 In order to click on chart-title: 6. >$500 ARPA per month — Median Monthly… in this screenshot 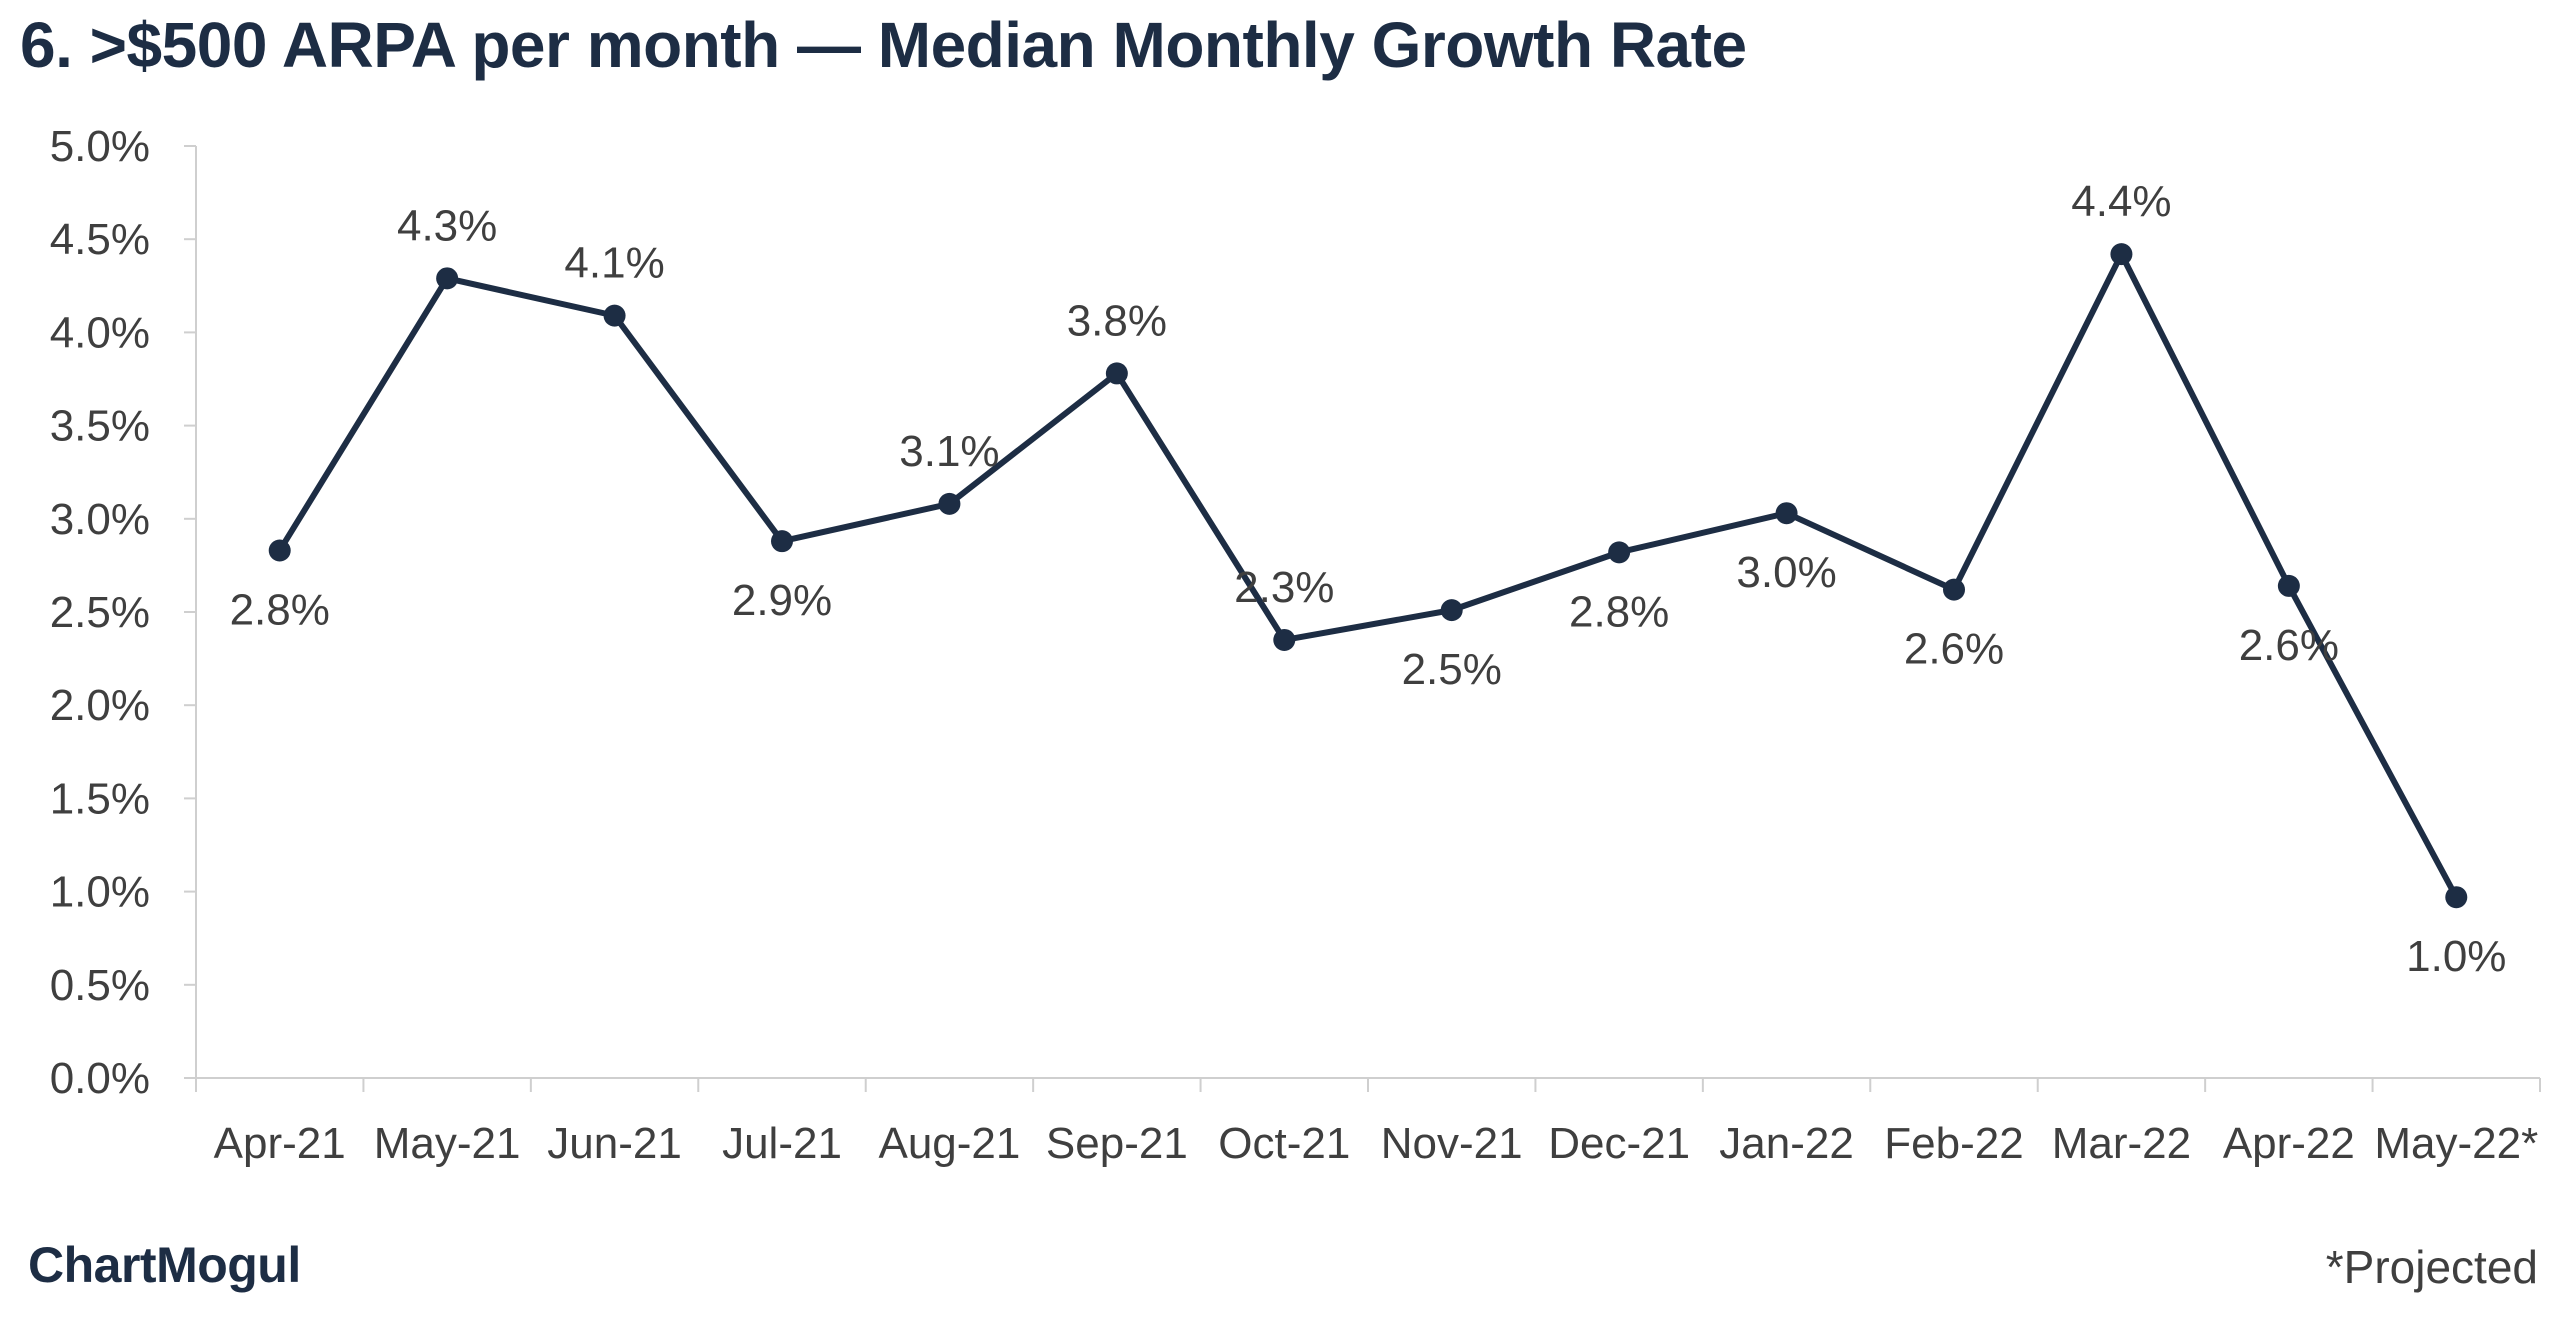, I will do `click(883, 45)`.